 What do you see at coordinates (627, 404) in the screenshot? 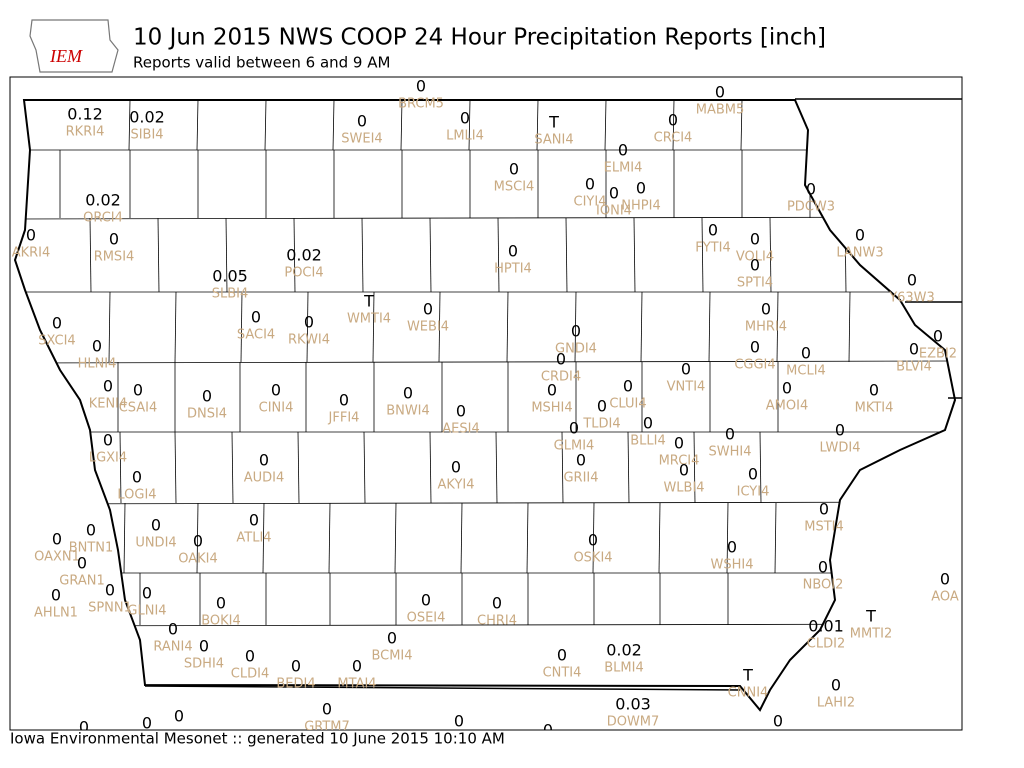
I see `station-id: CLUI4` at bounding box center [627, 404].